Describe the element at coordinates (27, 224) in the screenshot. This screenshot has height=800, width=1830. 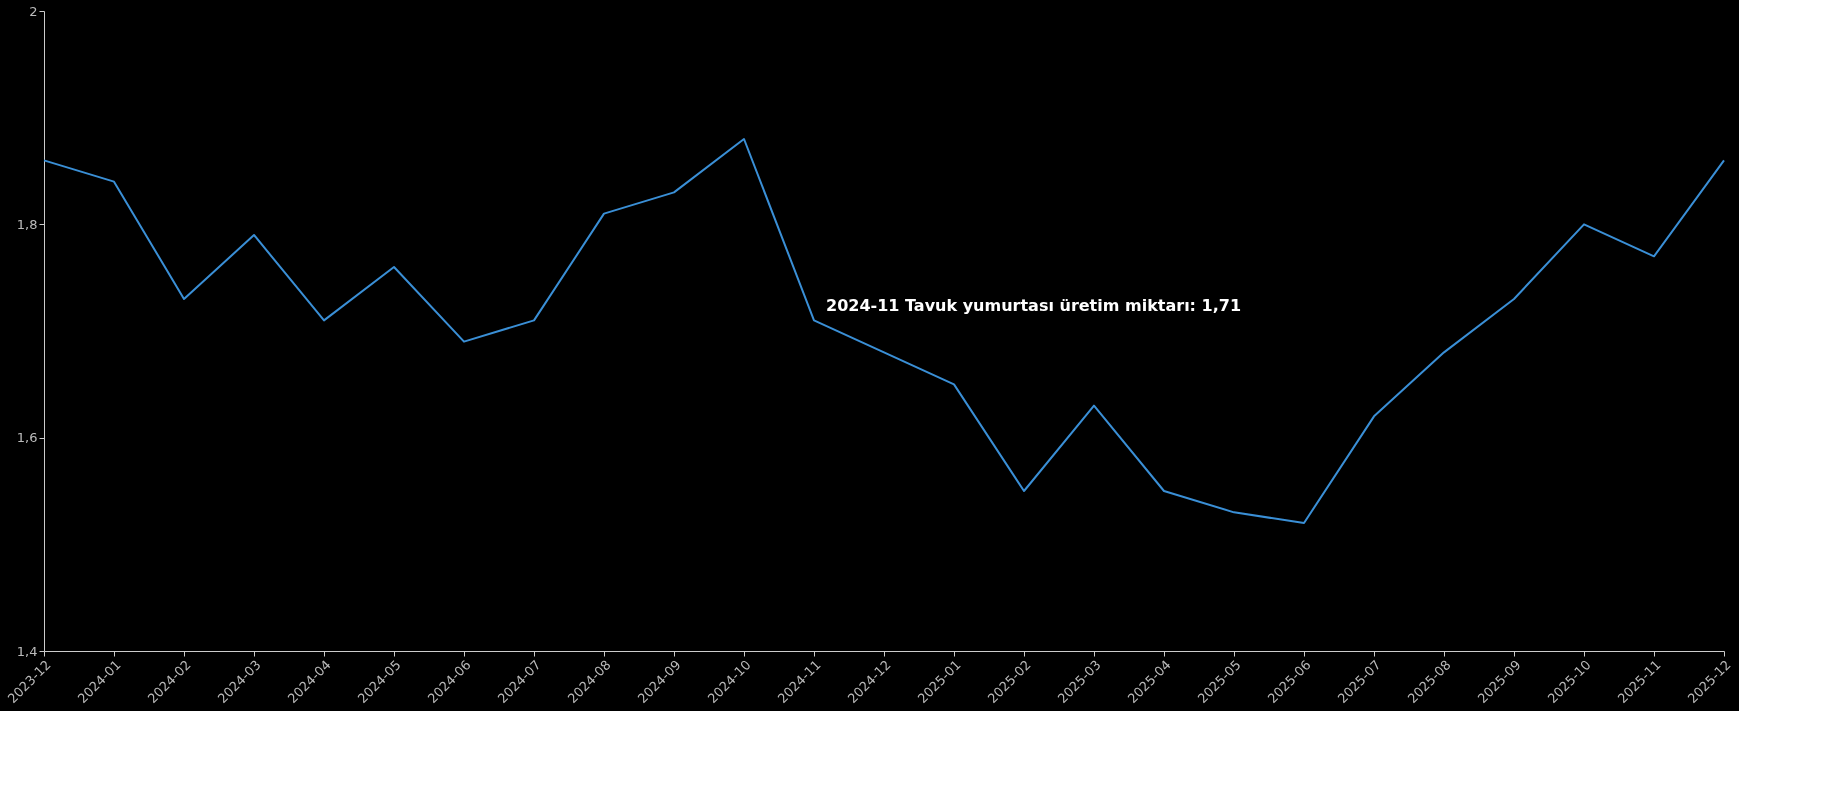
I see `y-tick-label: 1,8` at that location.